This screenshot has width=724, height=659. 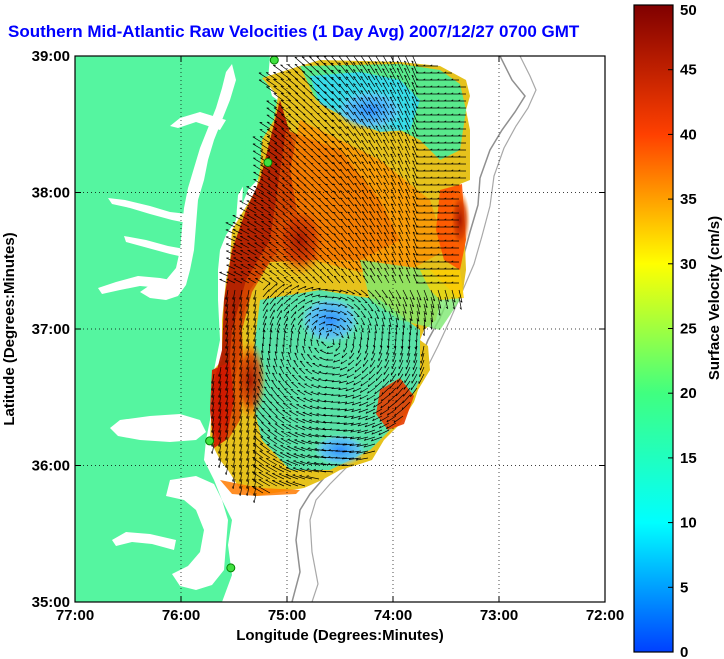 I want to click on x-tick-label: 72:00, so click(x=605, y=615).